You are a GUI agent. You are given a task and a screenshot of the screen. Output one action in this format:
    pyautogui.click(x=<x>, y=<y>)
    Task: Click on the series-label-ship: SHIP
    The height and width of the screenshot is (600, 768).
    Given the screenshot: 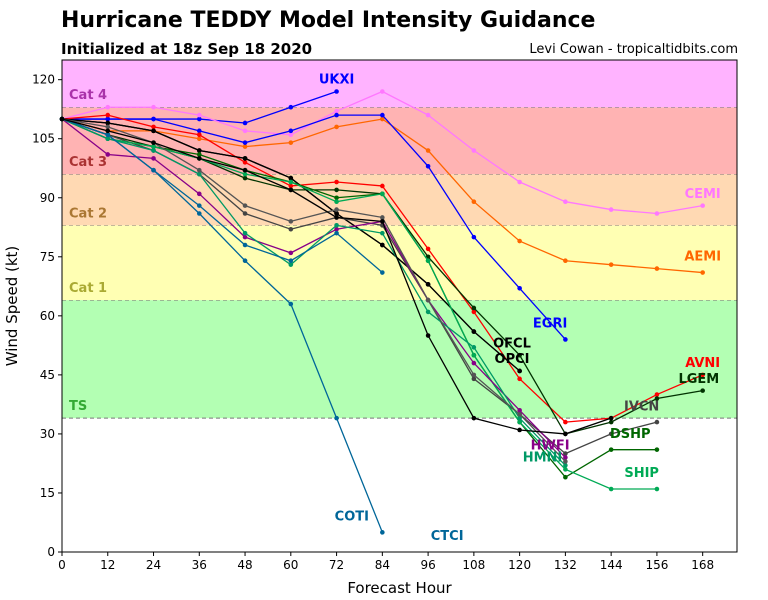 What is the action you would take?
    pyautogui.click(x=641, y=473)
    